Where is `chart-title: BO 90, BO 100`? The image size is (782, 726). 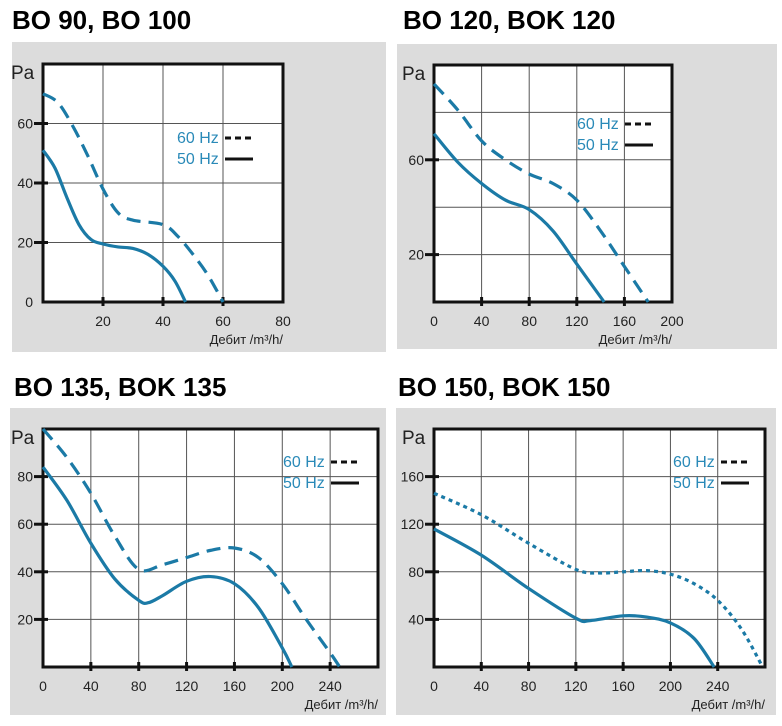 chart-title: BO 90, BO 100 is located at coordinates (102, 20).